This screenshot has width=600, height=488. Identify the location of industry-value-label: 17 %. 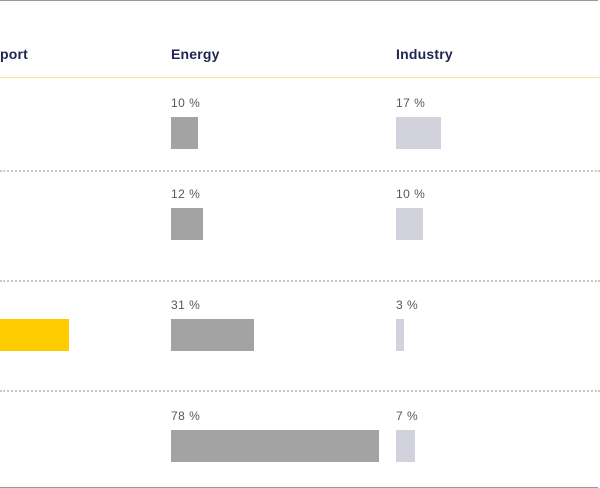
(411, 103).